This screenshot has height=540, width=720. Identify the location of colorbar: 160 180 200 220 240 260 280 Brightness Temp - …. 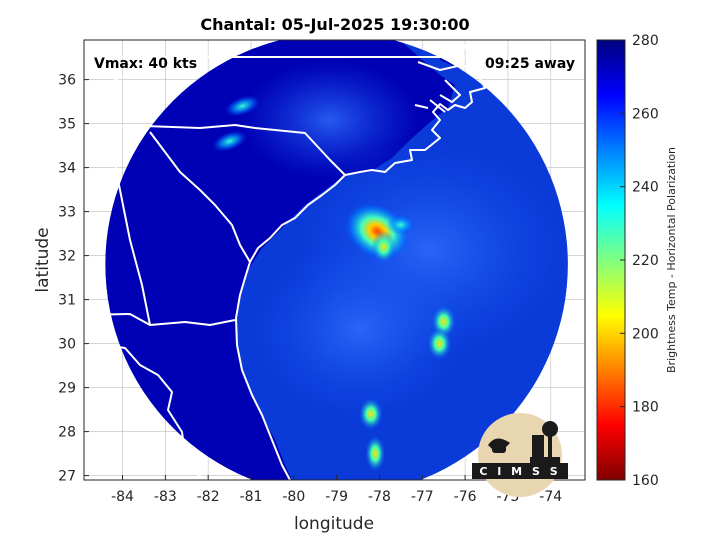
(637, 261).